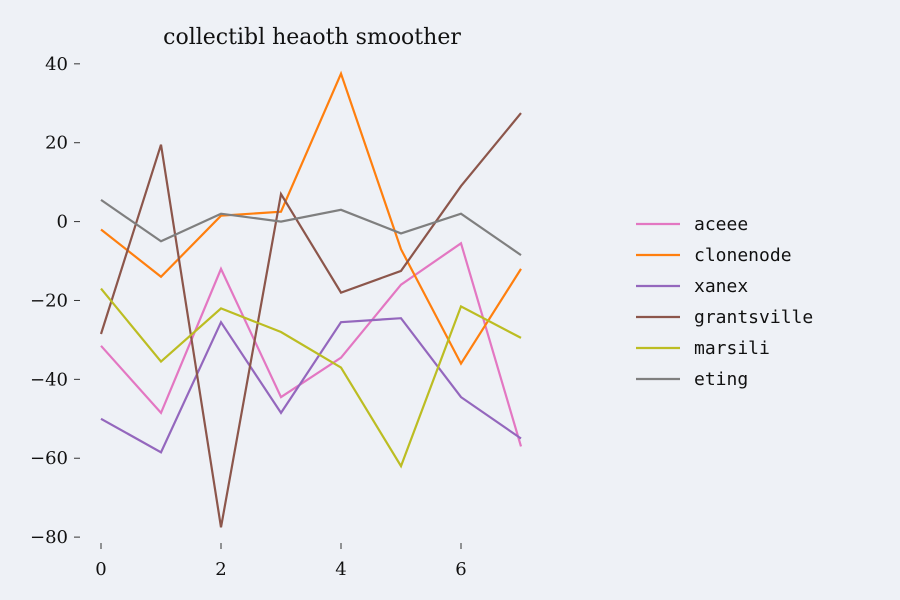 Image resolution: width=900 pixels, height=600 pixels. I want to click on legend-label-clonenode: clonenode, so click(743, 255).